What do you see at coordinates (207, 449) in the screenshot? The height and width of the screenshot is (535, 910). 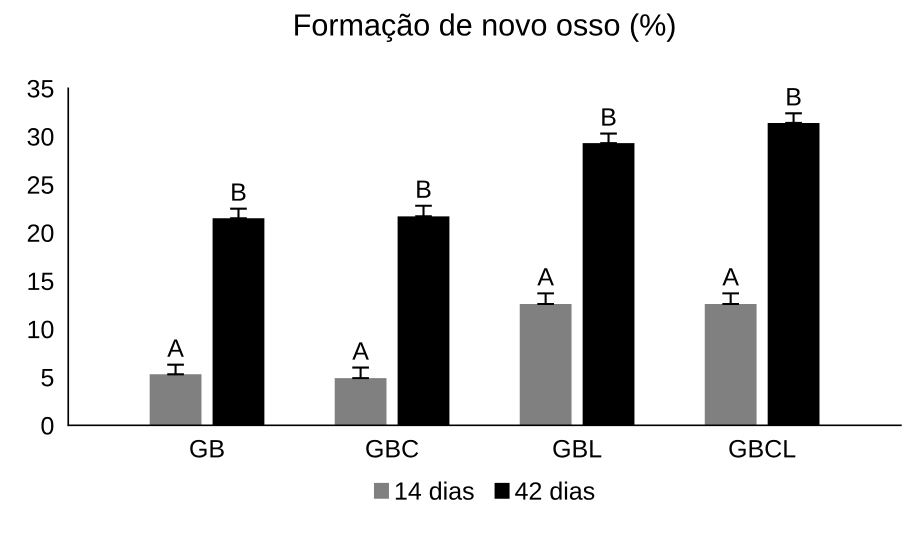 I see `x-tick-label: GB` at bounding box center [207, 449].